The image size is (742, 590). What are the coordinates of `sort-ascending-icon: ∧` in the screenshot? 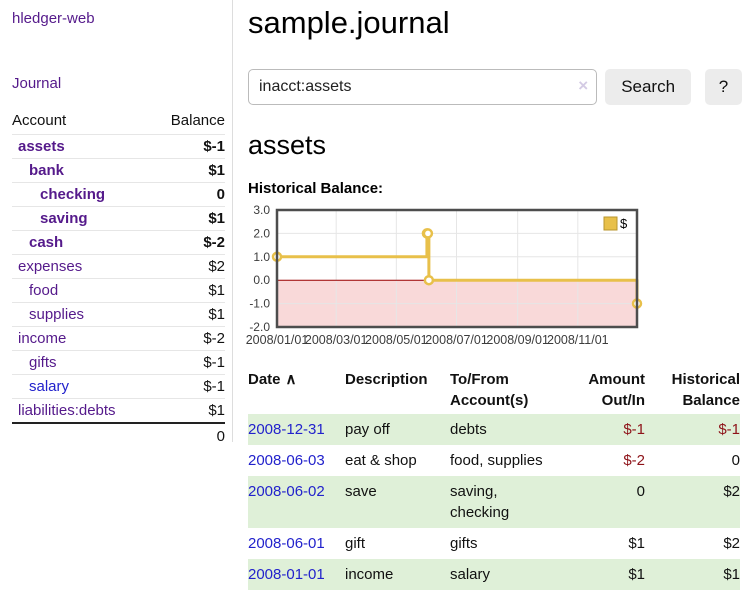 It's located at (291, 379).